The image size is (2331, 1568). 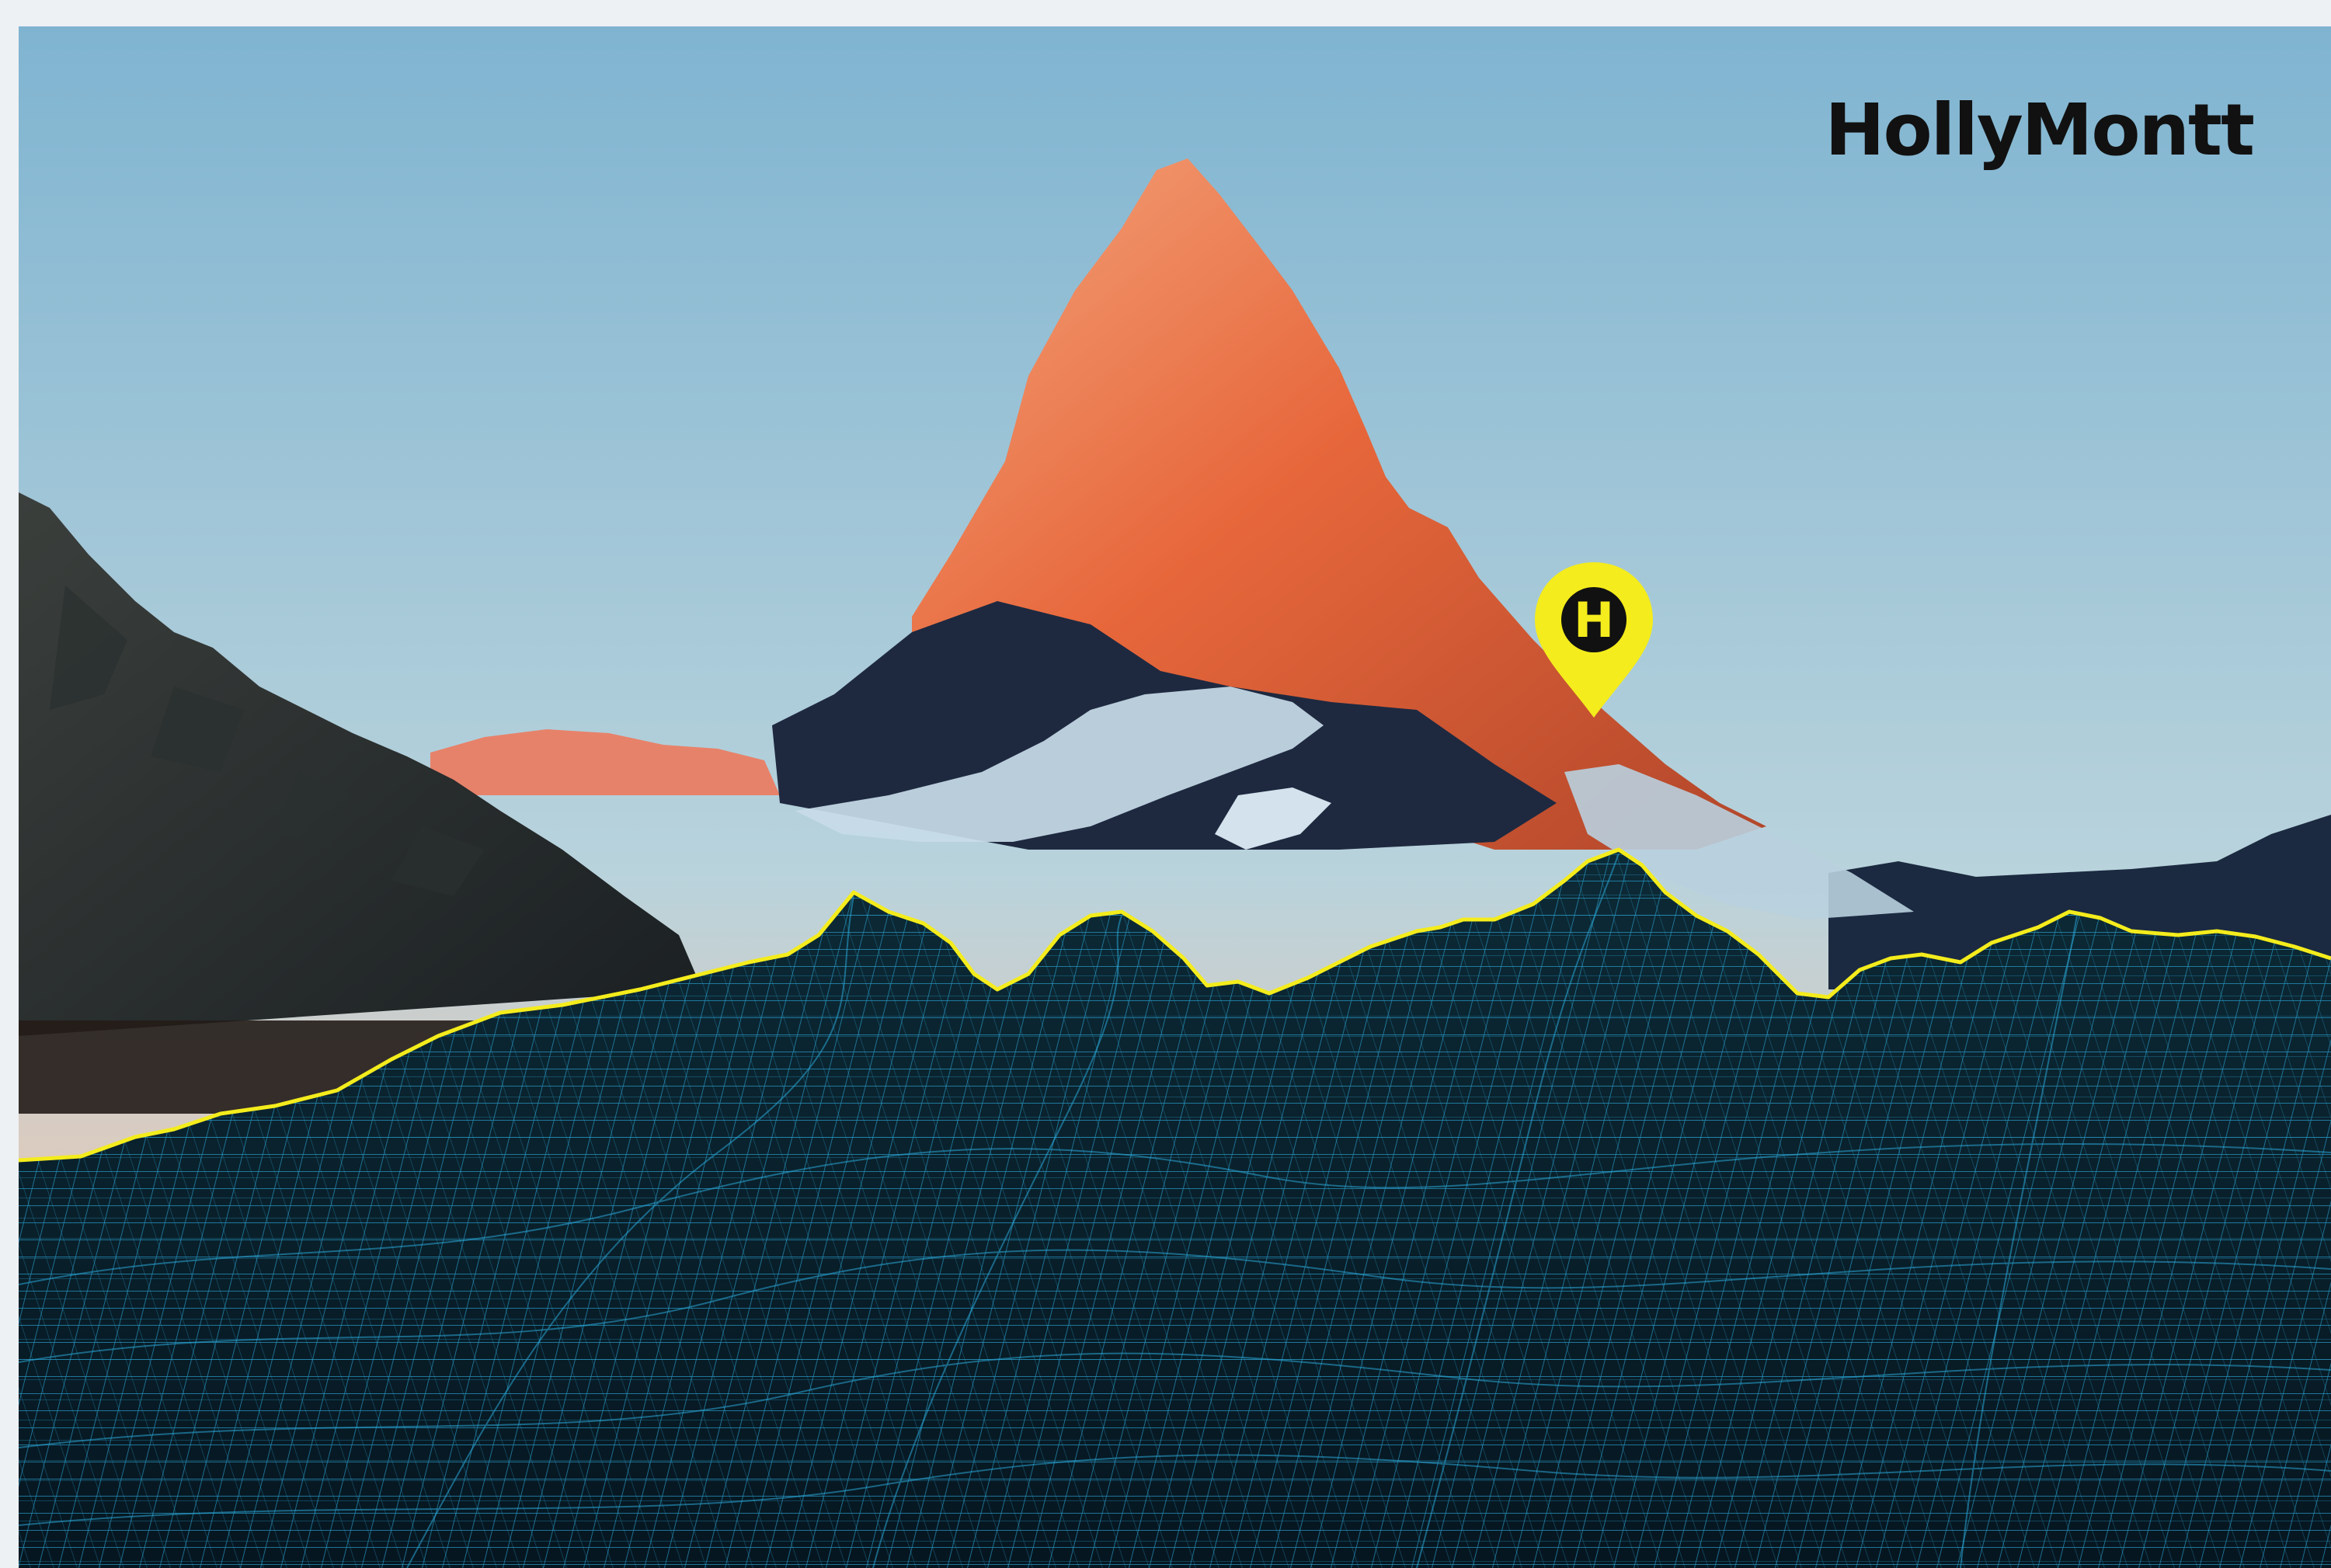 I want to click on brand-logo: HollyMontt, so click(x=2040, y=131).